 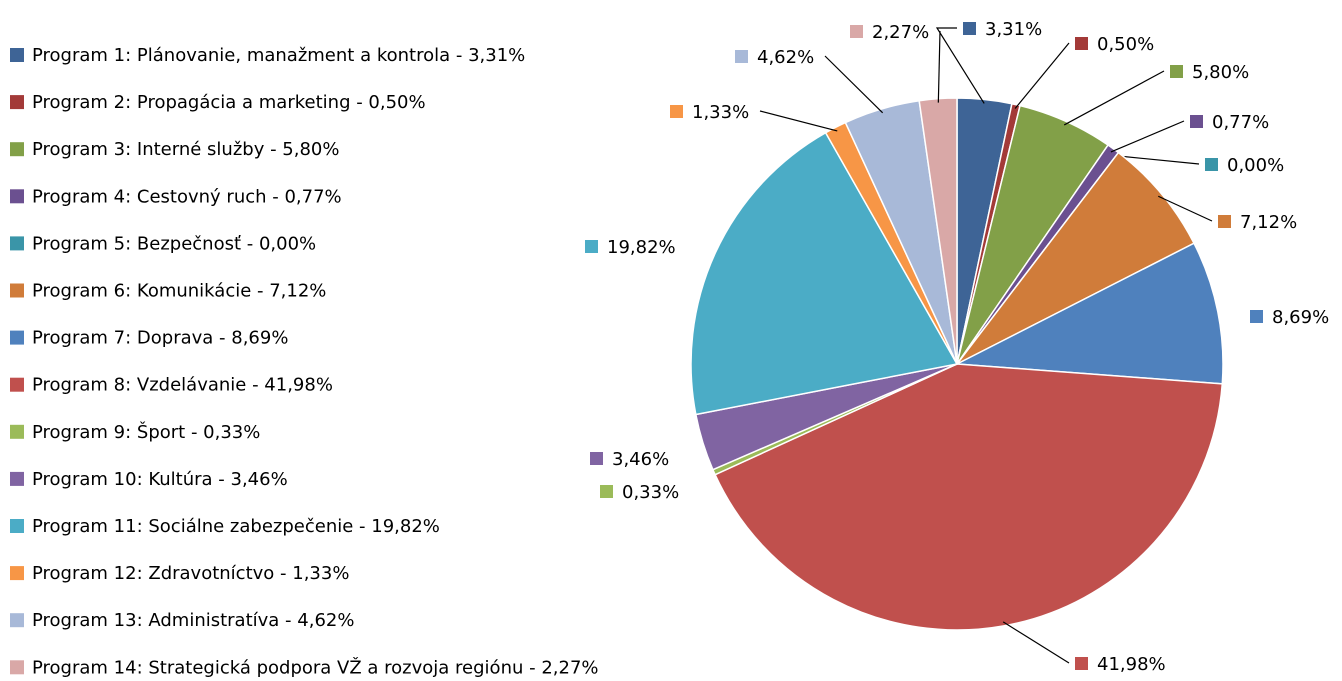 I want to click on data-label: 2,27%, so click(x=900, y=32).